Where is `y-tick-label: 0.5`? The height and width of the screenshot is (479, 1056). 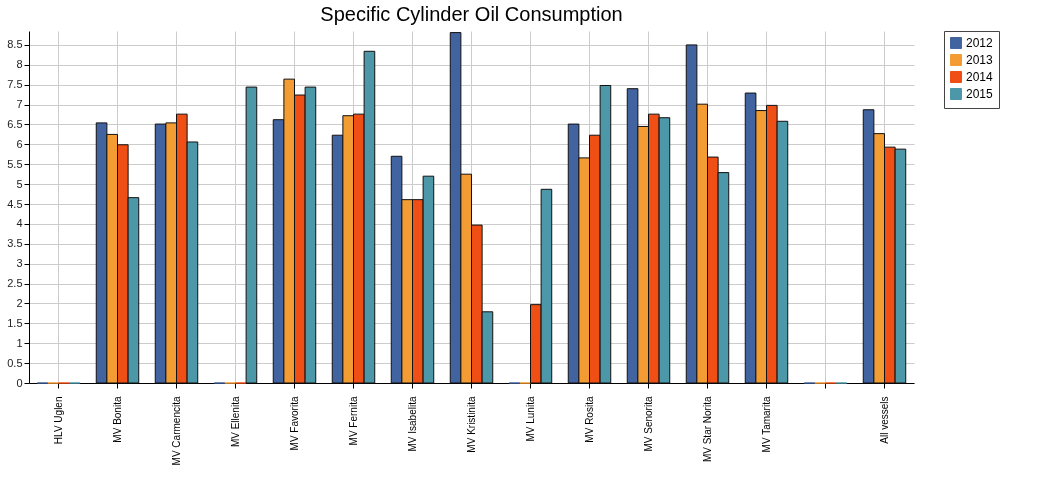 y-tick-label: 0.5 is located at coordinates (15, 362).